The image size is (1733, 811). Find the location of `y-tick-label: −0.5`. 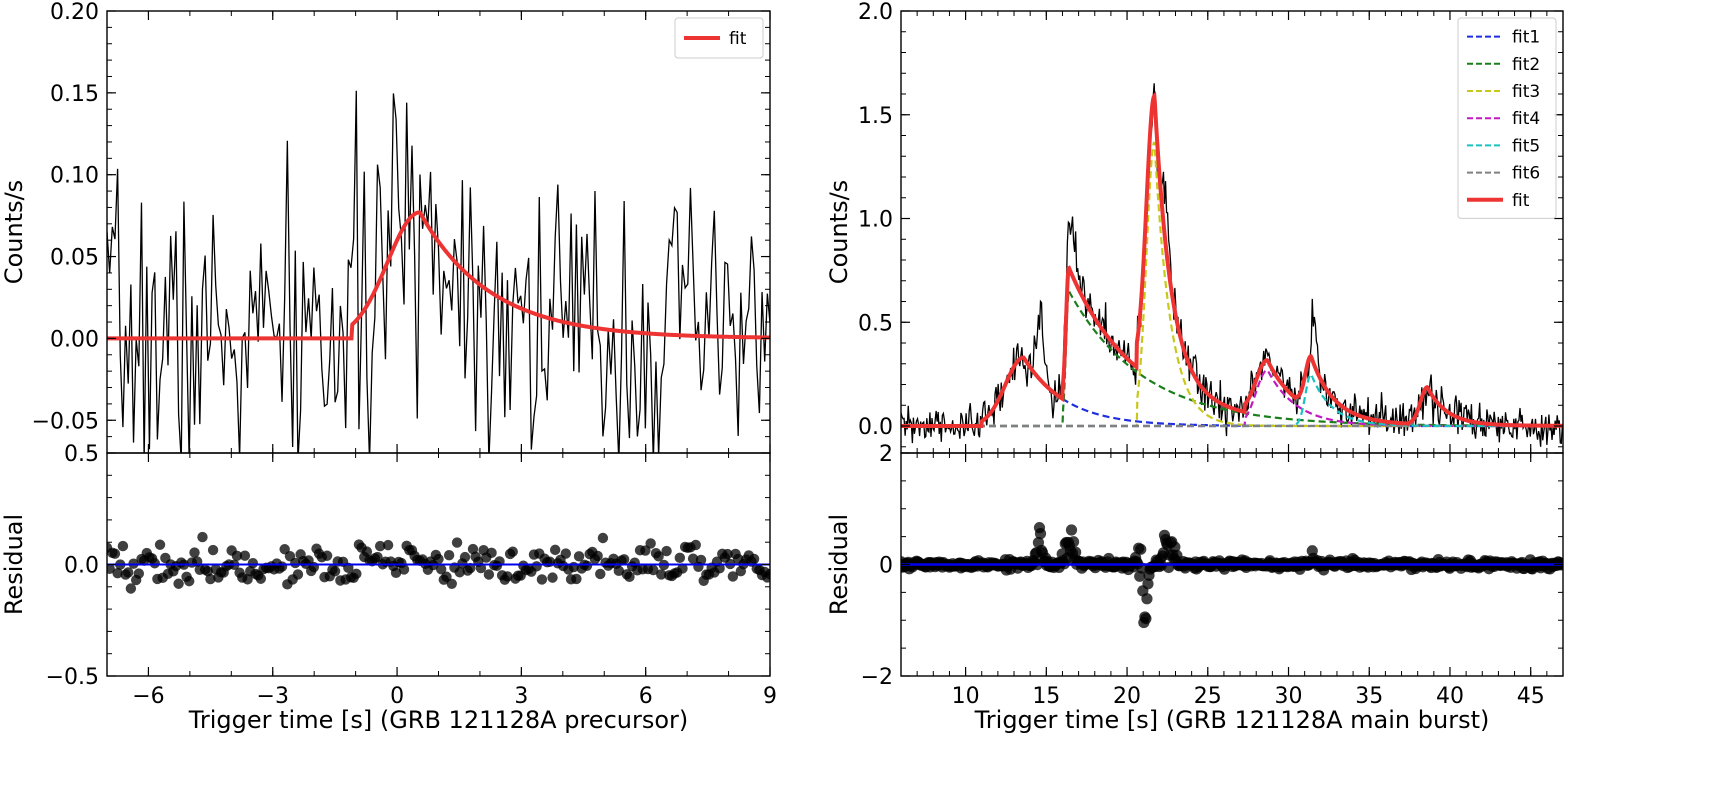

y-tick-label: −0.5 is located at coordinates (72, 677).